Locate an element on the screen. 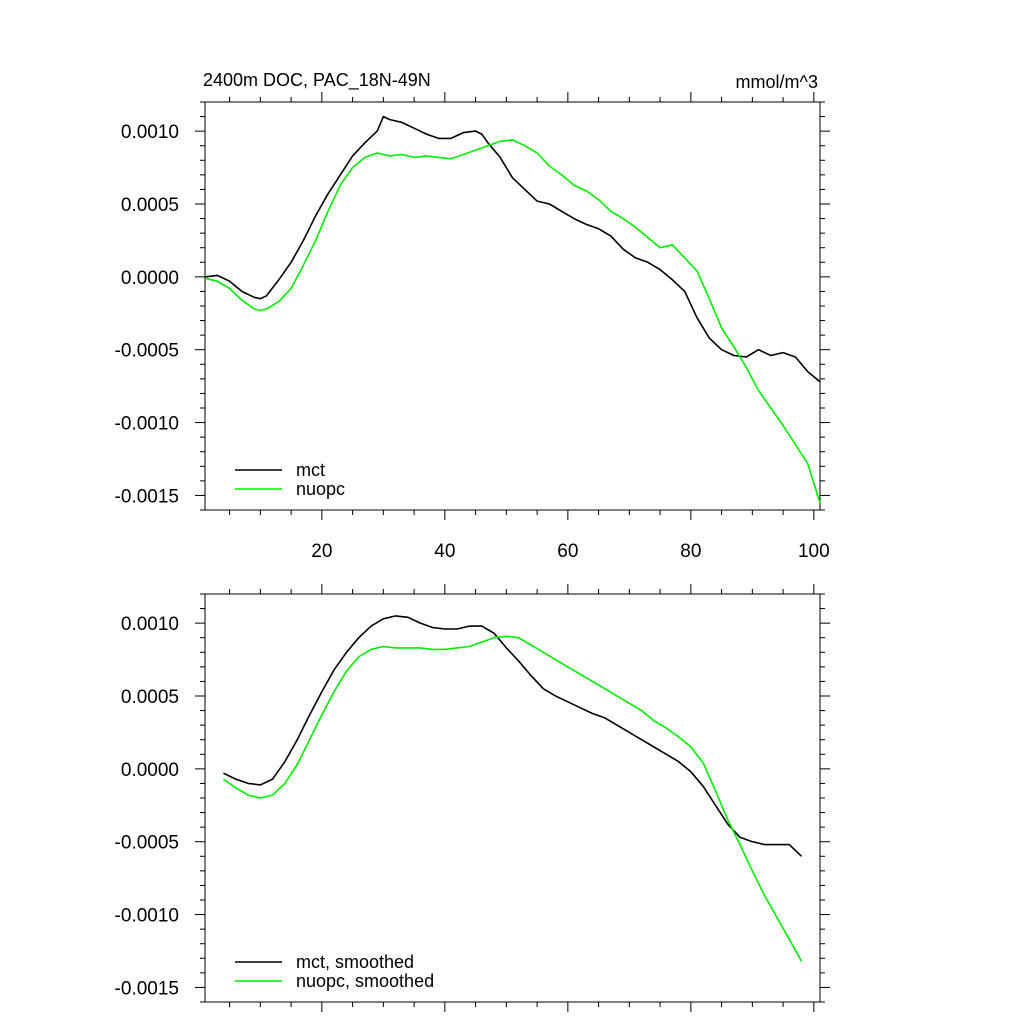 This screenshot has width=1024, height=1024. x-tick-label: 40 is located at coordinates (444, 551).